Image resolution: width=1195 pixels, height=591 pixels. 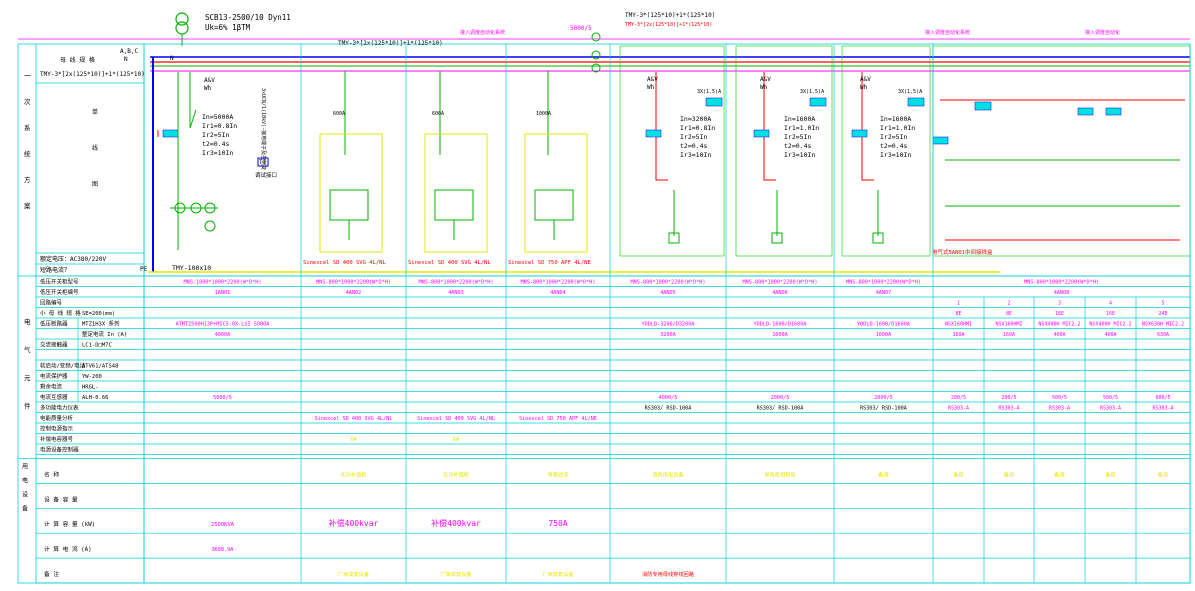 What do you see at coordinates (172, 58) in the screenshot?
I see `bus-label-n2: N` at bounding box center [172, 58].